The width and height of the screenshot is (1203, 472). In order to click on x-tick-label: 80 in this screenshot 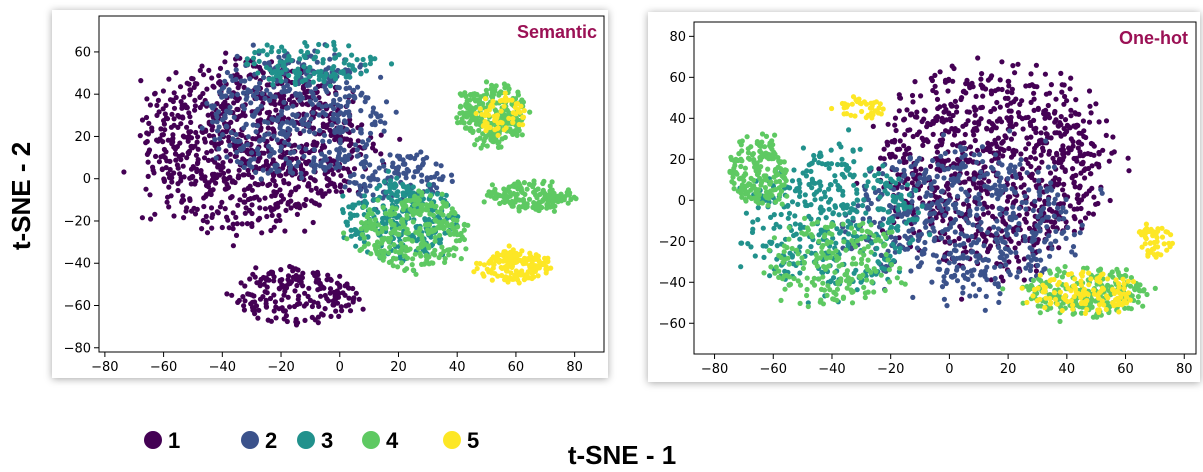, I will do `click(574, 367)`.